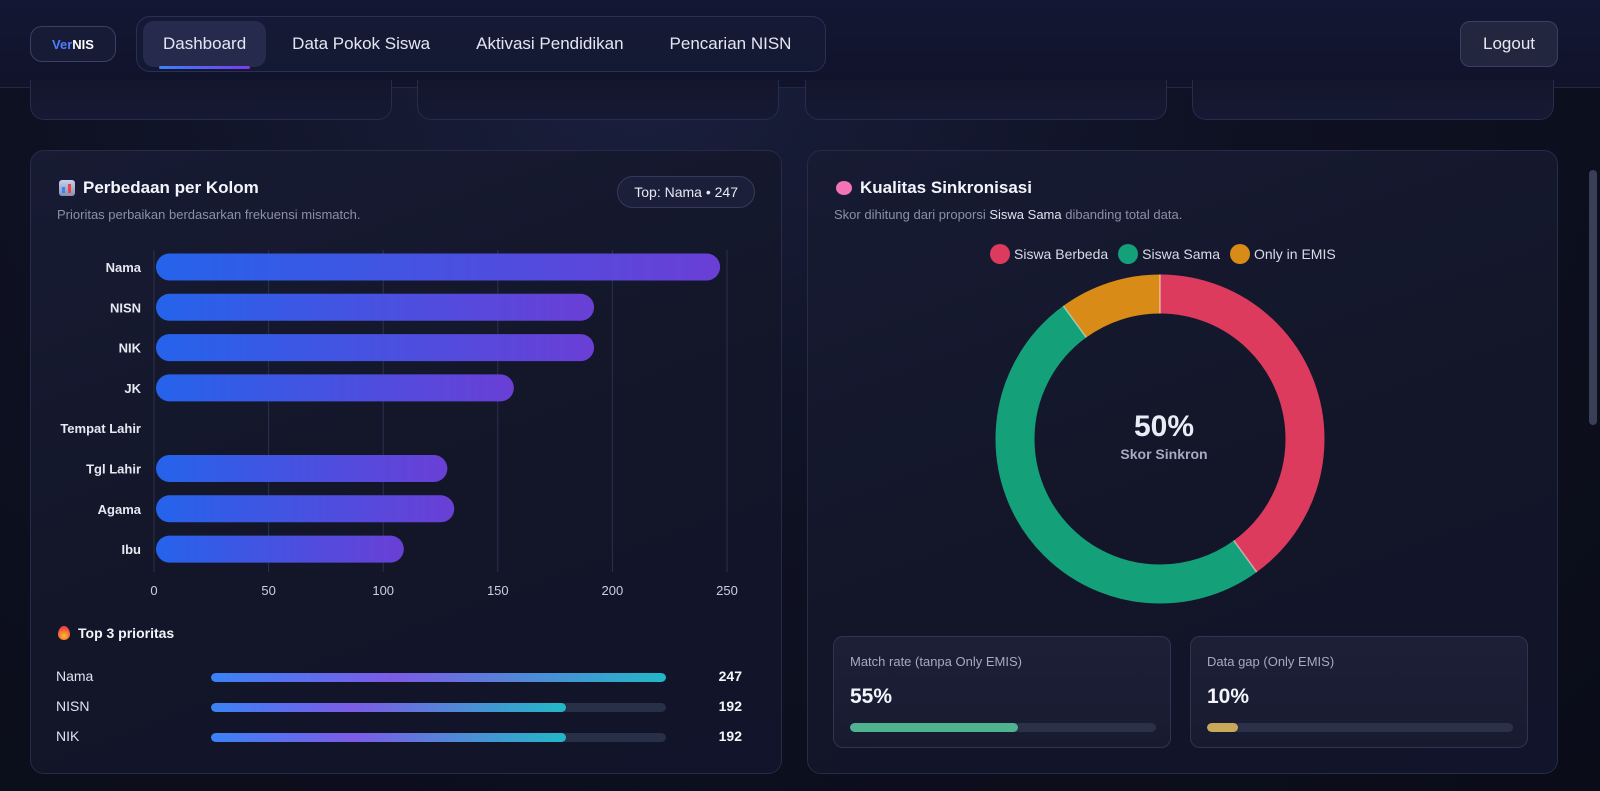 Image resolution: width=1600 pixels, height=791 pixels. I want to click on metric-value: 55%, so click(871, 696).